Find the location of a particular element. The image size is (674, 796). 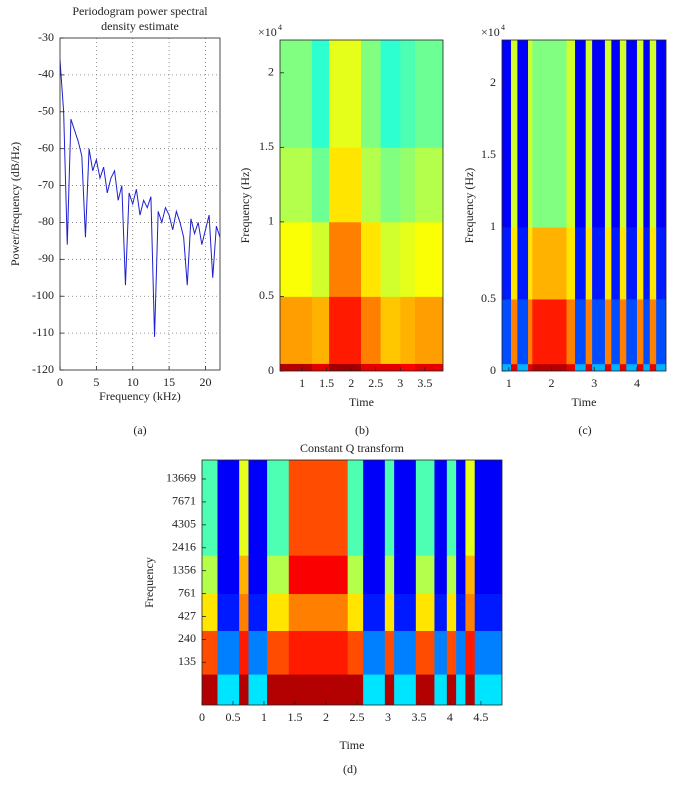

y-tick-label: -80 is located at coordinates (46, 221).